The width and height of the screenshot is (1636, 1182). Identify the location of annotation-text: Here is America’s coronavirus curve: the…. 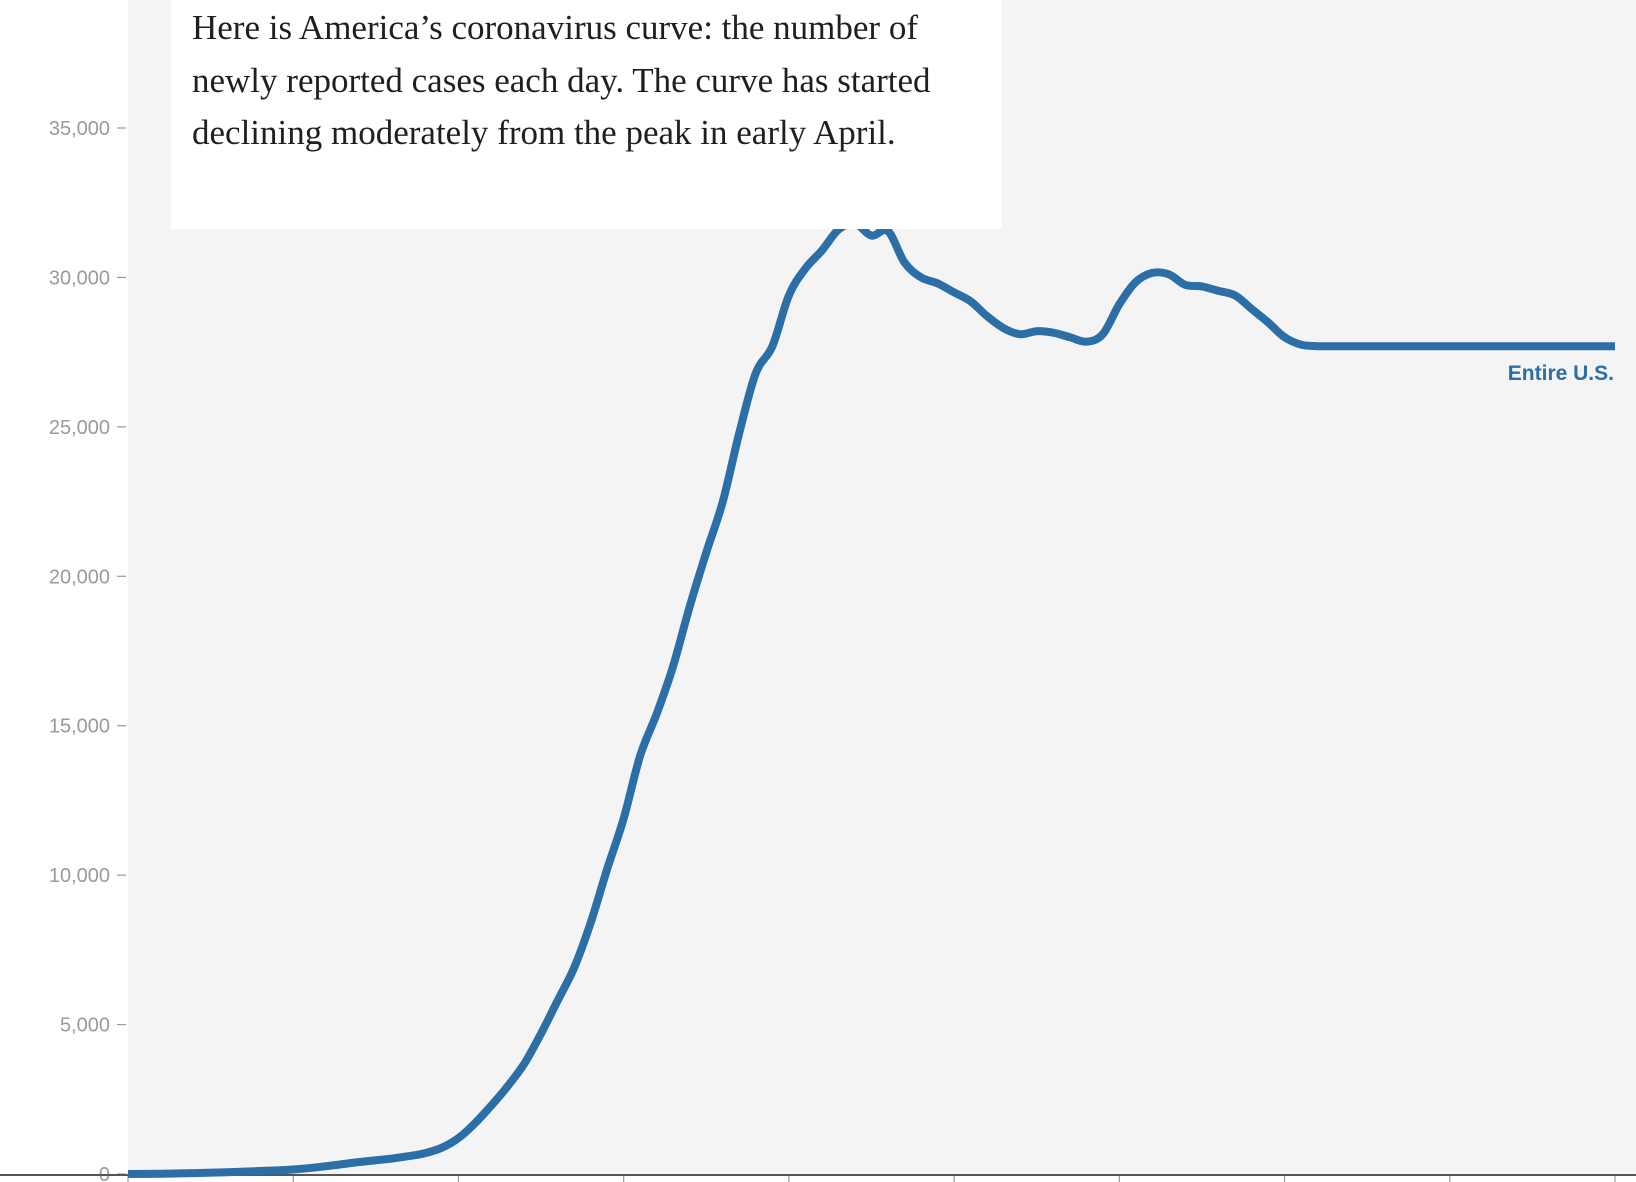
(561, 80).